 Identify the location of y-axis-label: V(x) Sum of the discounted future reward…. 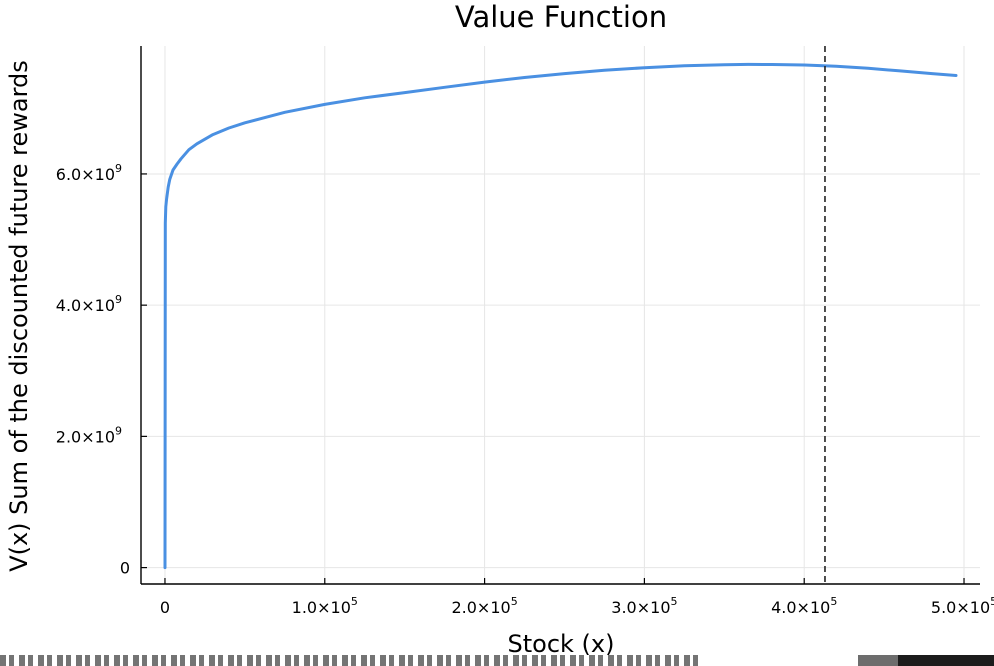
(19, 316).